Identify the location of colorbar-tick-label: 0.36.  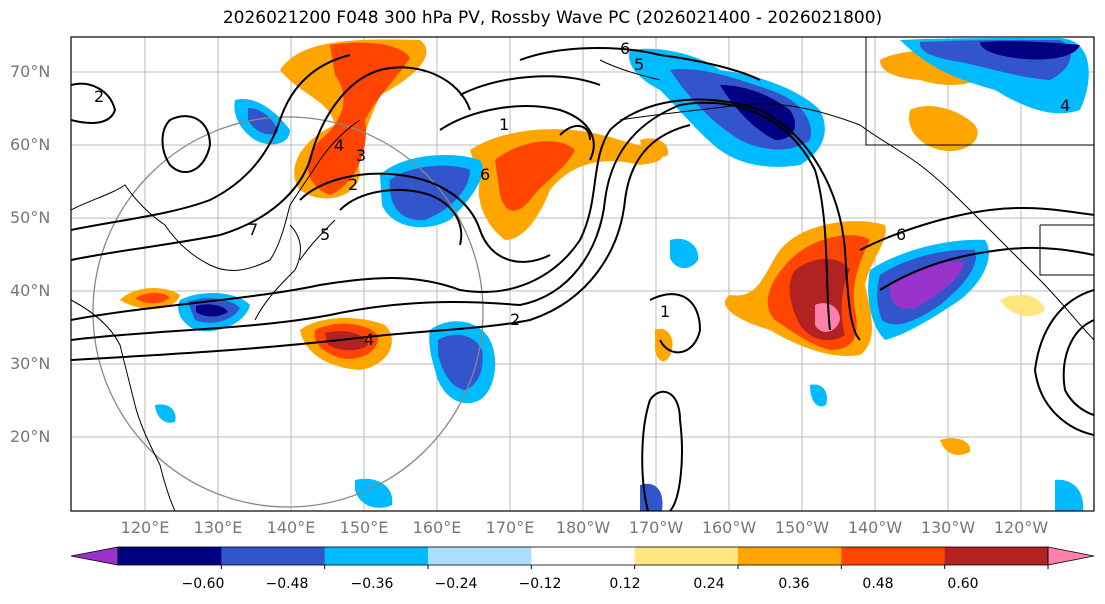
(794, 584).